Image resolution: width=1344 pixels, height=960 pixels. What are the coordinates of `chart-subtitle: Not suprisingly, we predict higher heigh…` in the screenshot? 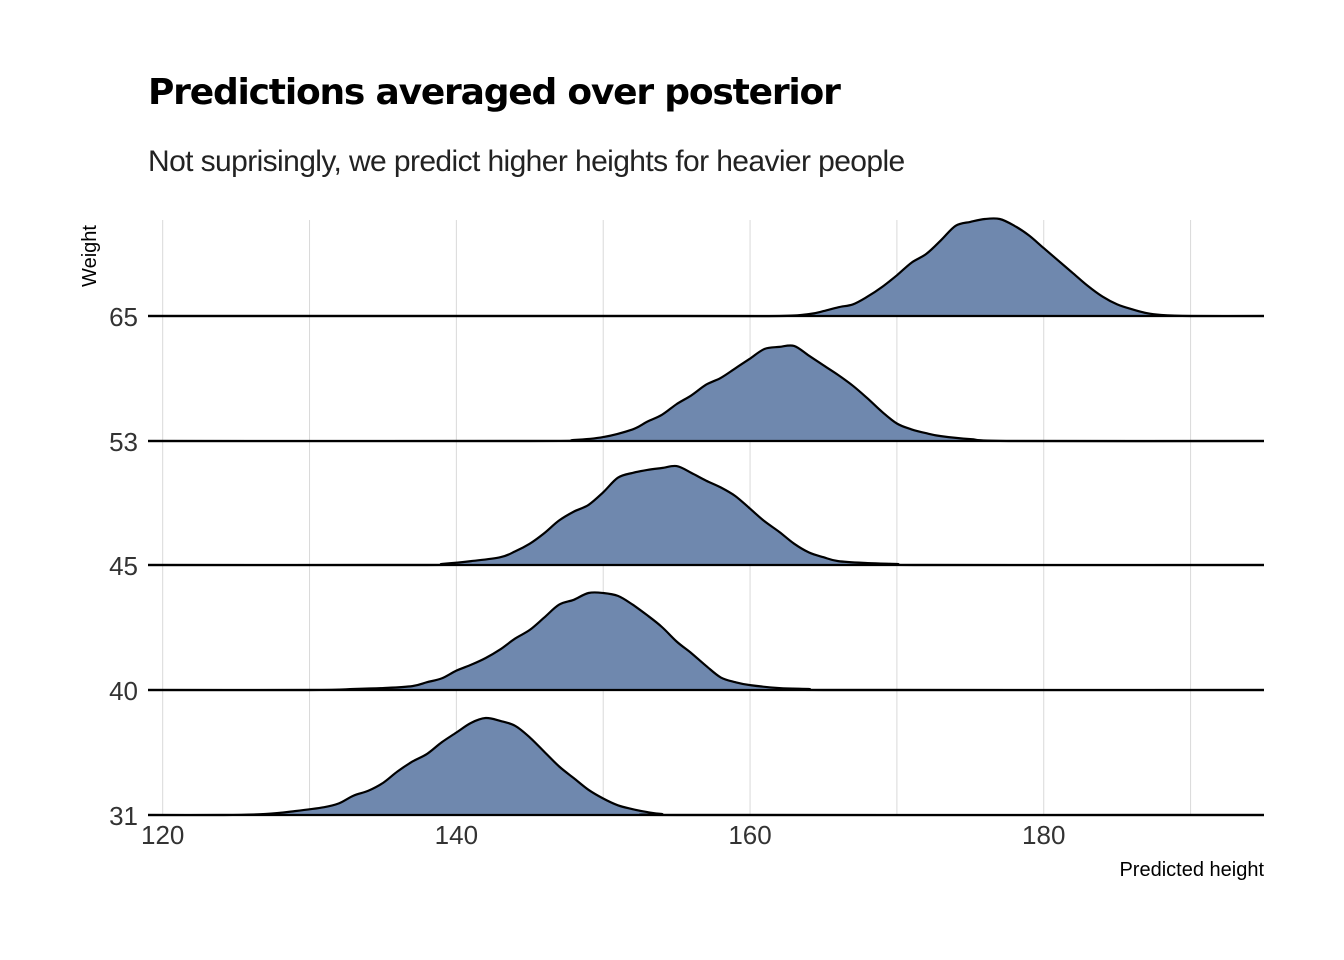 It's located at (526, 161).